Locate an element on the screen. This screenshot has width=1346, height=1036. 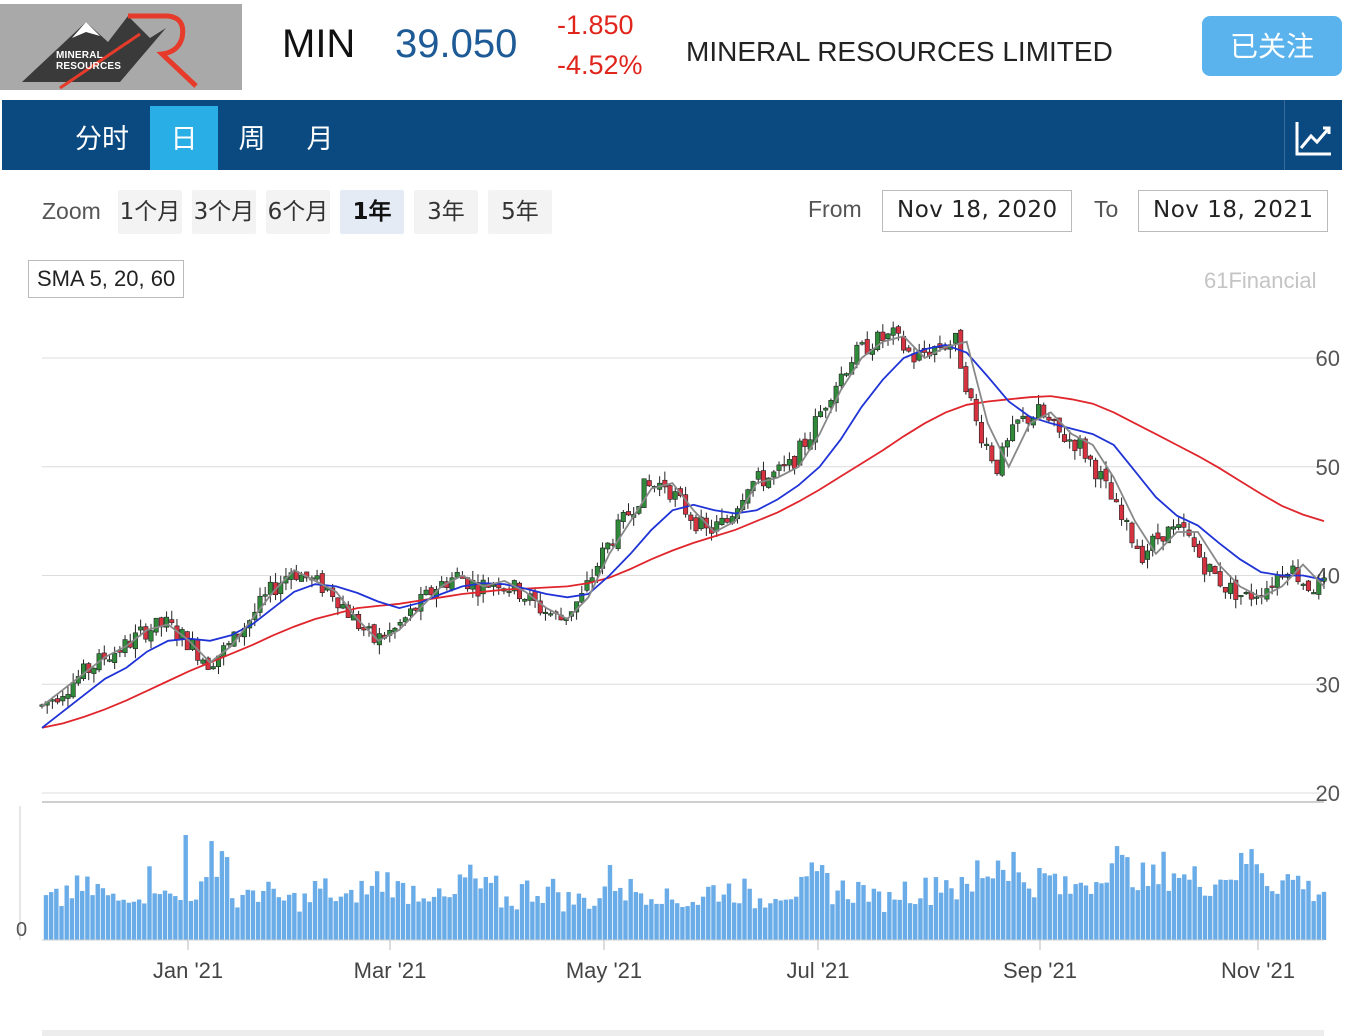
zoom-6-months: 6个月 is located at coordinates (298, 212).